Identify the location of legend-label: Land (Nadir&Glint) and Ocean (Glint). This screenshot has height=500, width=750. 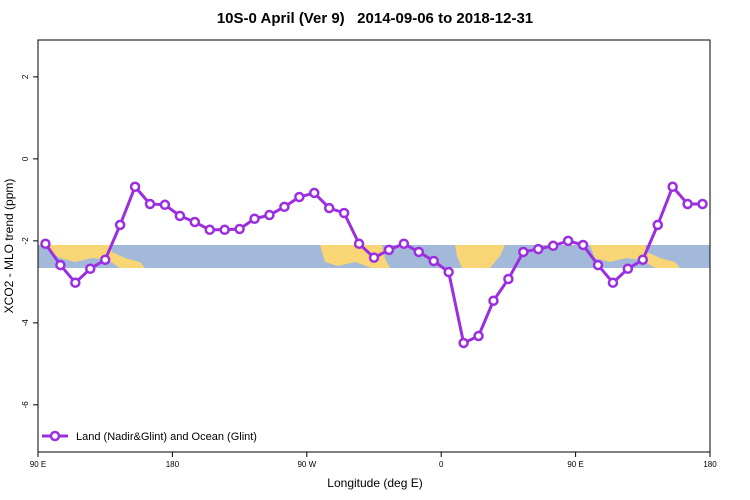
(166, 437).